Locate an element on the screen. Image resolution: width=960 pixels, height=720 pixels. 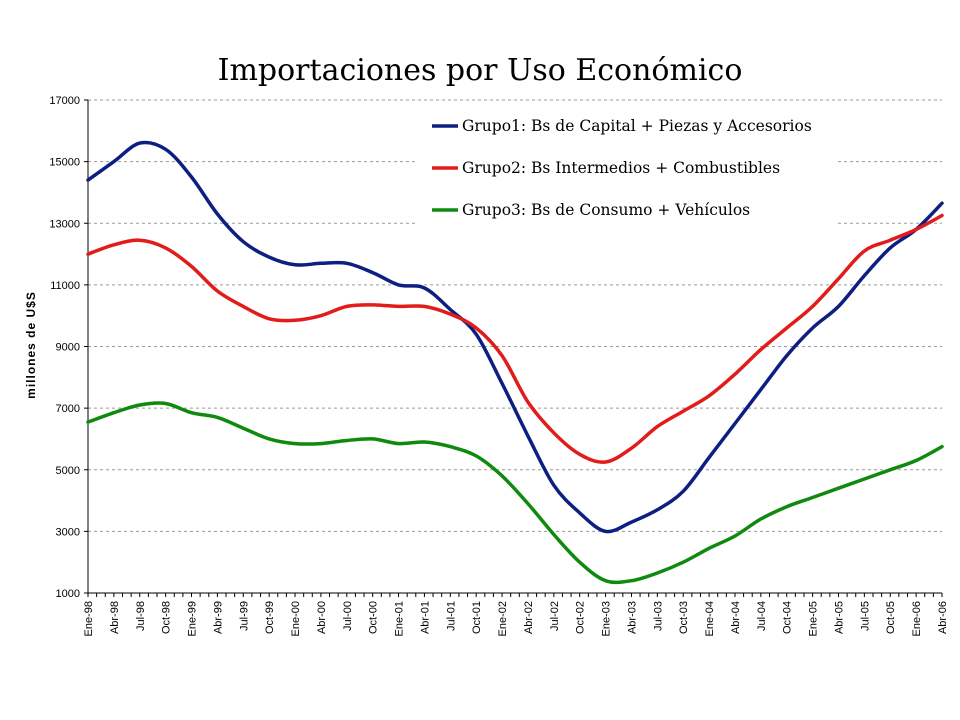
x-tick-label: Abr-00 is located at coordinates (322, 617).